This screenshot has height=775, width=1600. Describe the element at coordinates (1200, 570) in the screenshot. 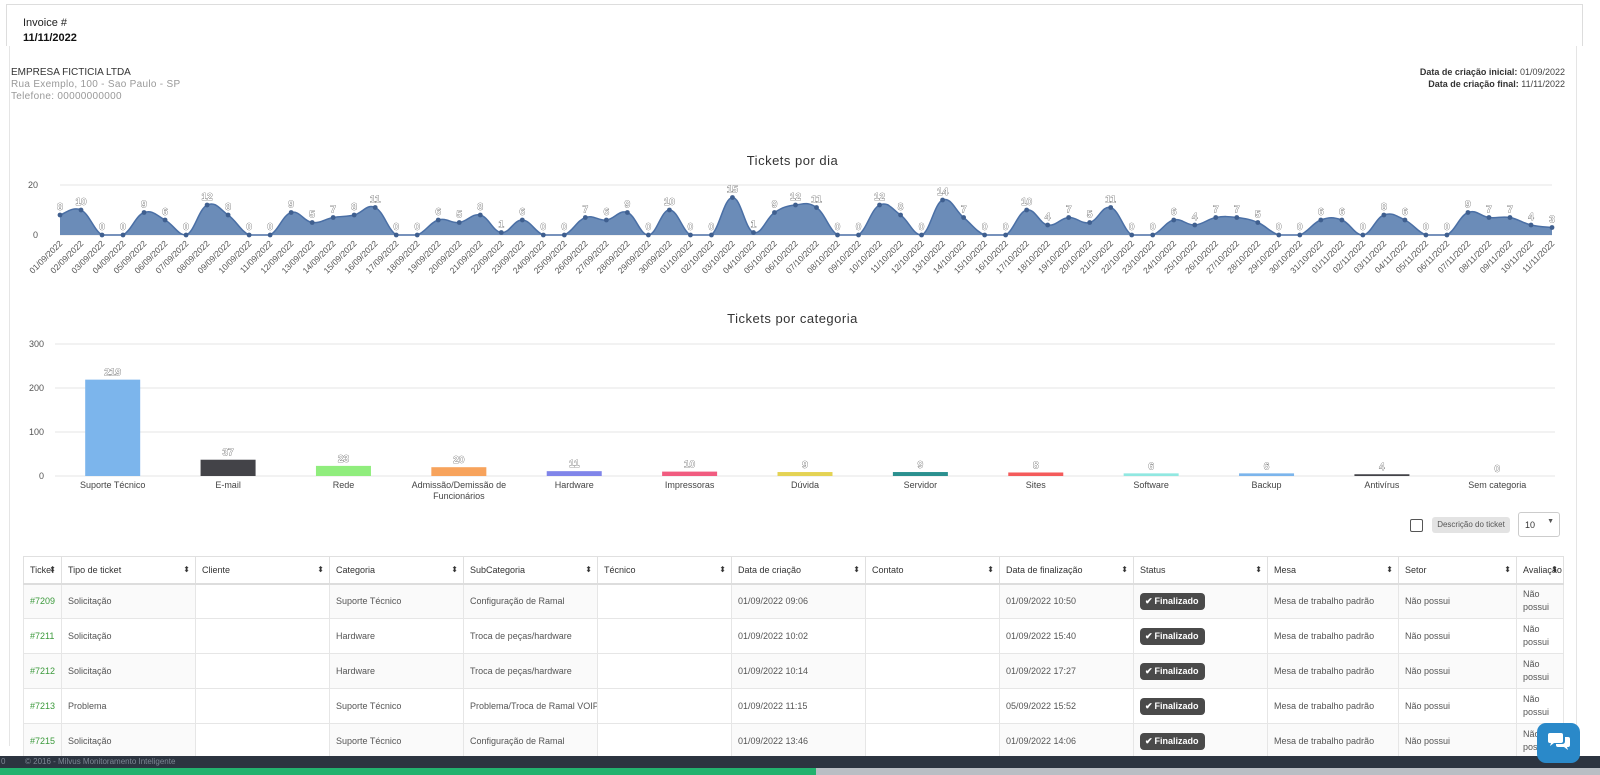

I see `column-header-status: Status ⬍` at that location.